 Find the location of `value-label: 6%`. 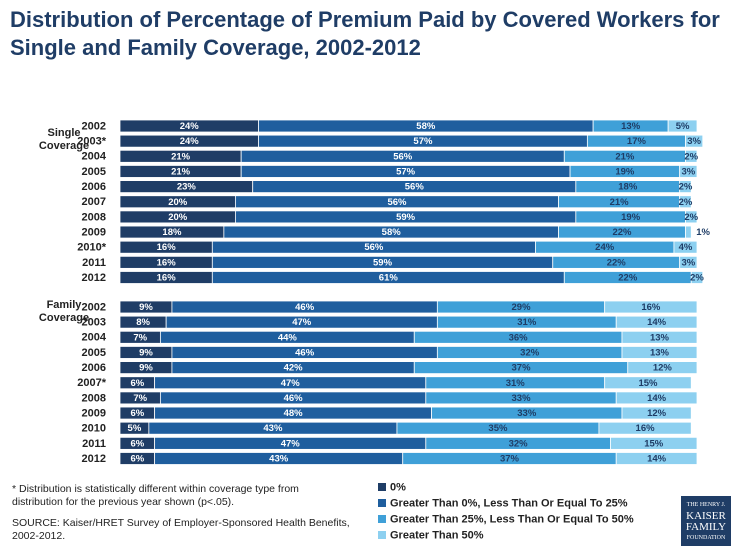

value-label: 6% is located at coordinates (137, 383).